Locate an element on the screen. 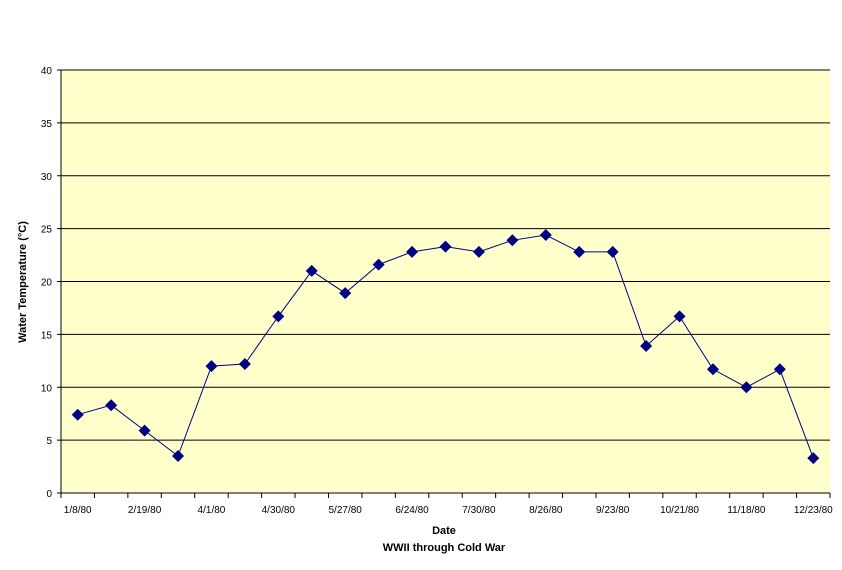 The image size is (842, 570). y-tick-label: 40 is located at coordinates (47, 71).